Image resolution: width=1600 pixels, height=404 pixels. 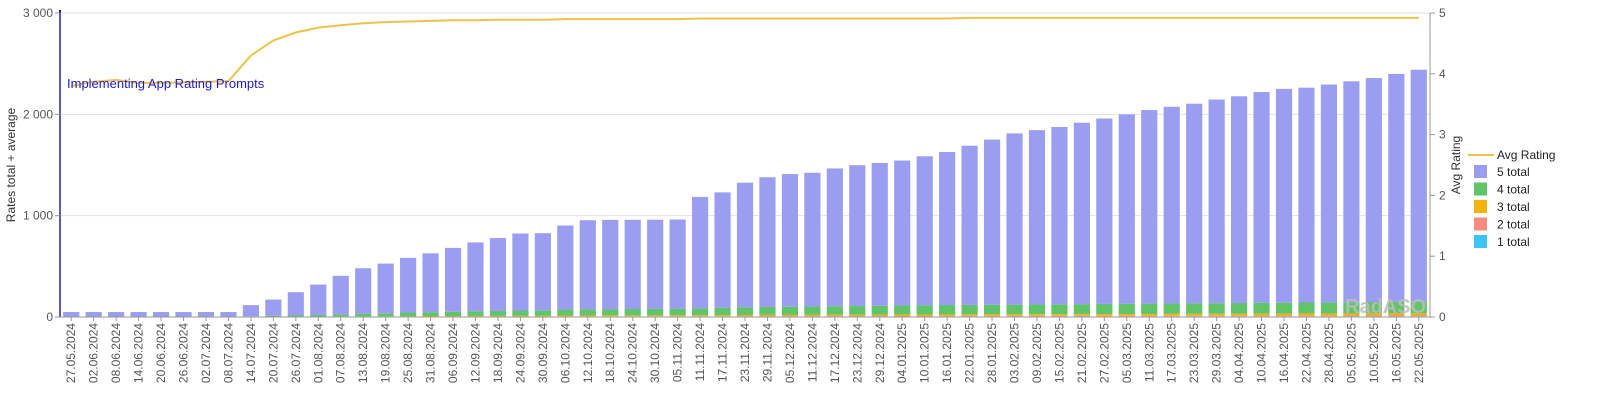 What do you see at coordinates (520, 353) in the screenshot?
I see `x-tick-label: 24.09.2024` at bounding box center [520, 353].